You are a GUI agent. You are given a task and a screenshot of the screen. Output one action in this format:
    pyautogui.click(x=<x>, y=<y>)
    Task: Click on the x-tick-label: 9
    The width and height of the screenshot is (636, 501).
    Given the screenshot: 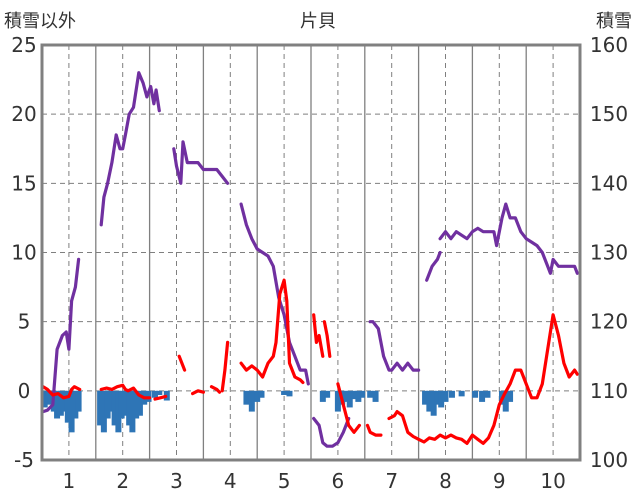 What is the action you would take?
    pyautogui.click(x=499, y=481)
    